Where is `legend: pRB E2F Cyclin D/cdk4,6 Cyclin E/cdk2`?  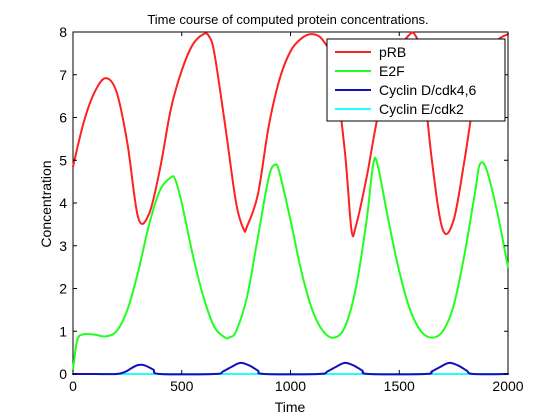
legend: pRB E2F Cyclin D/cdk4,6 Cyclin E/cdk2 is located at coordinates (416, 80).